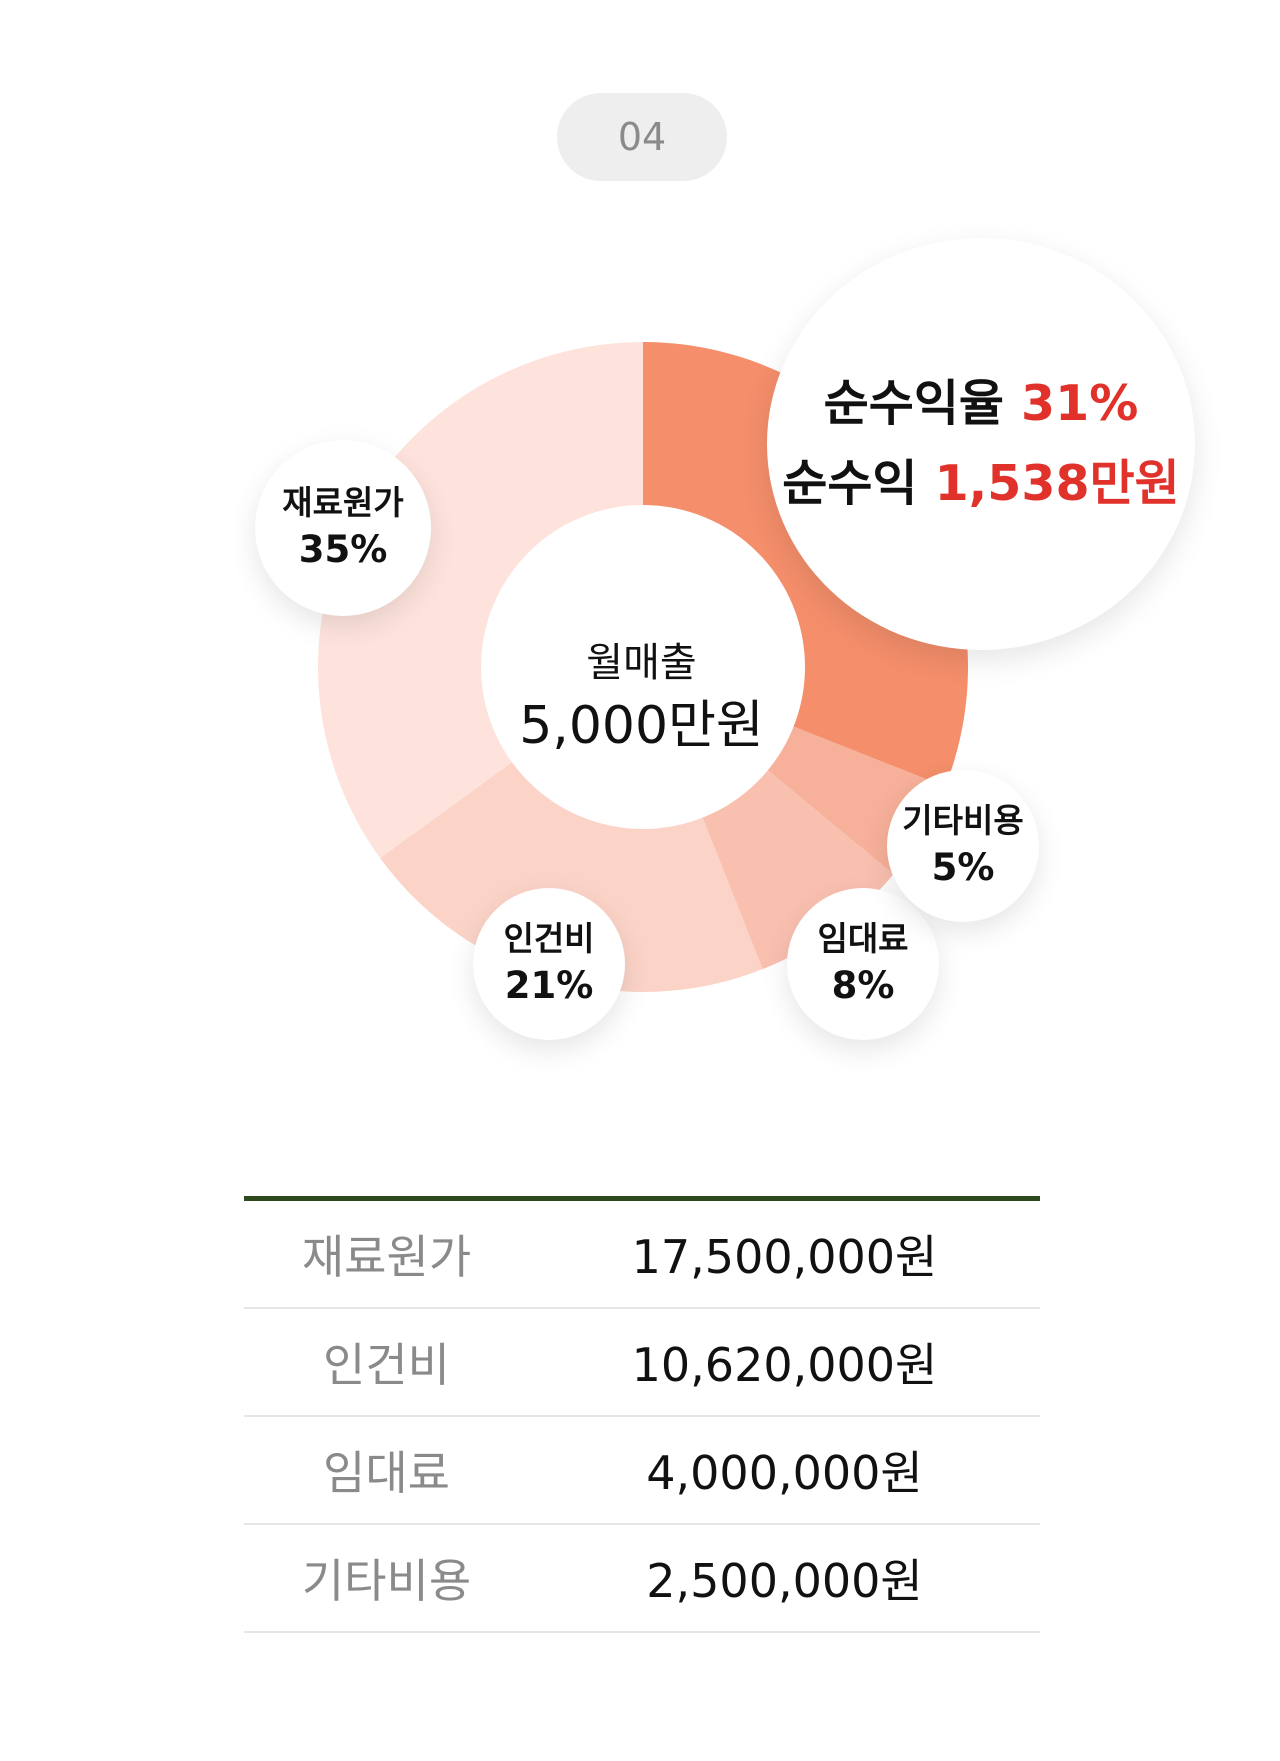 Image resolution: width=1280 pixels, height=1761 pixels. What do you see at coordinates (913, 403) in the screenshot?
I see `profit-rate-label: 순수익율` at bounding box center [913, 403].